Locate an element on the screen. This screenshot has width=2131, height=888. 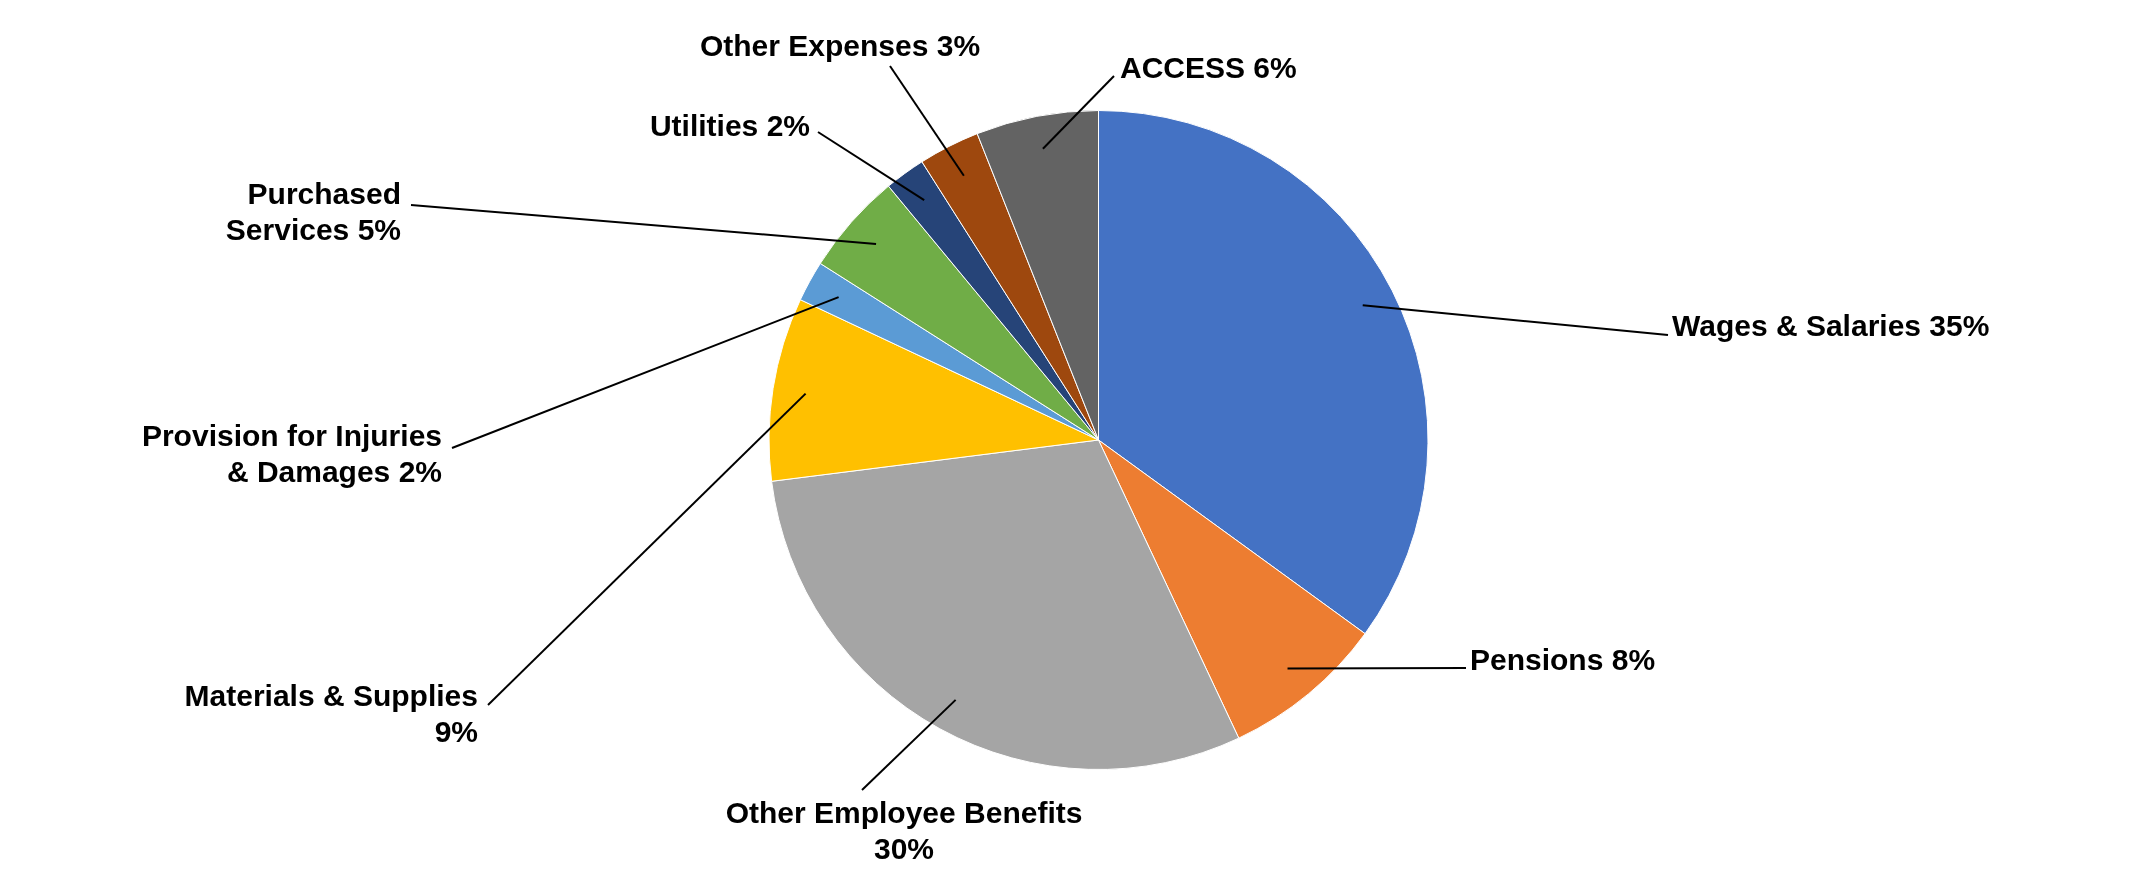
slice-label: Wages & Salaries 35% is located at coordinates (1831, 326).